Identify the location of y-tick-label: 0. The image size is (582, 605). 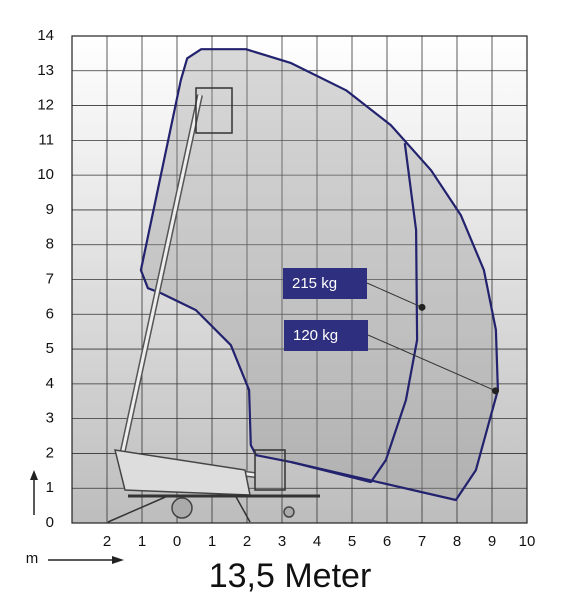
(50, 522).